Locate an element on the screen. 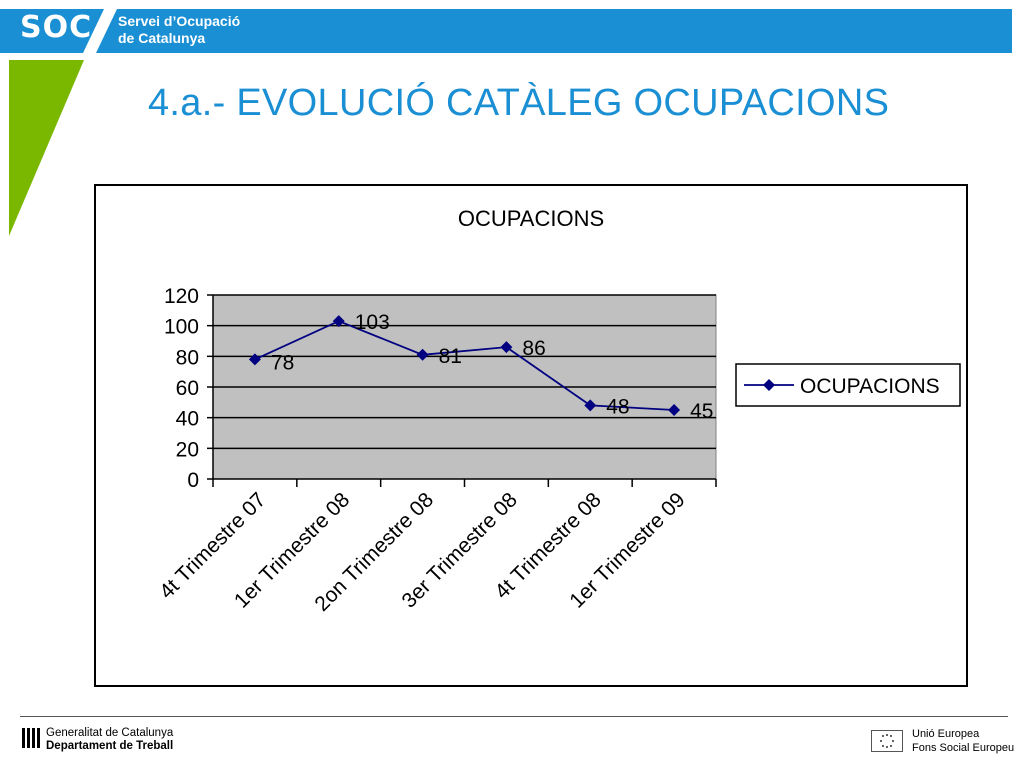 The image size is (1024, 768). org-name-line1: Servei d’Ocupació is located at coordinates (179, 21).